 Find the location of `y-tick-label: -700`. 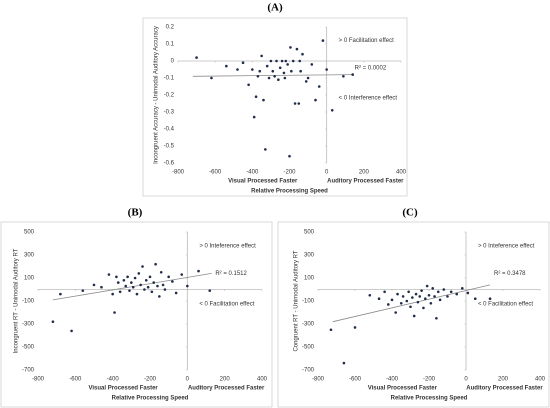

y-tick-label: -700 is located at coordinates (308, 371).